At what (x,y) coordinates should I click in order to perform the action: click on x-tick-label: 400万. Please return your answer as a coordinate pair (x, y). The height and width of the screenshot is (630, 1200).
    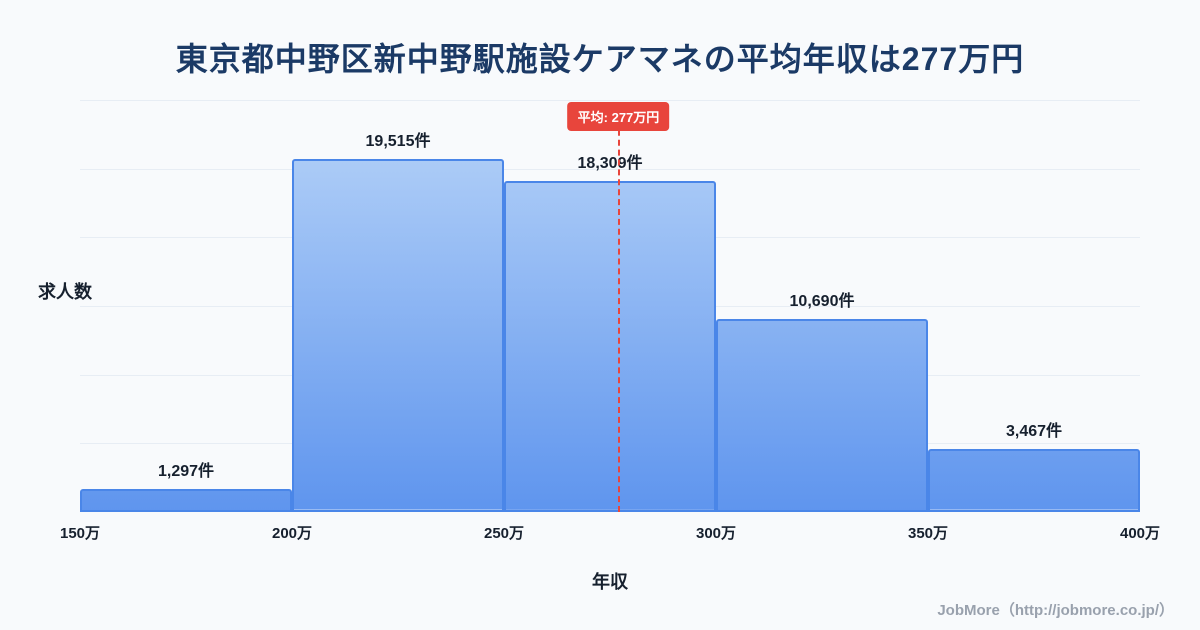
    Looking at the image, I should click on (1140, 533).